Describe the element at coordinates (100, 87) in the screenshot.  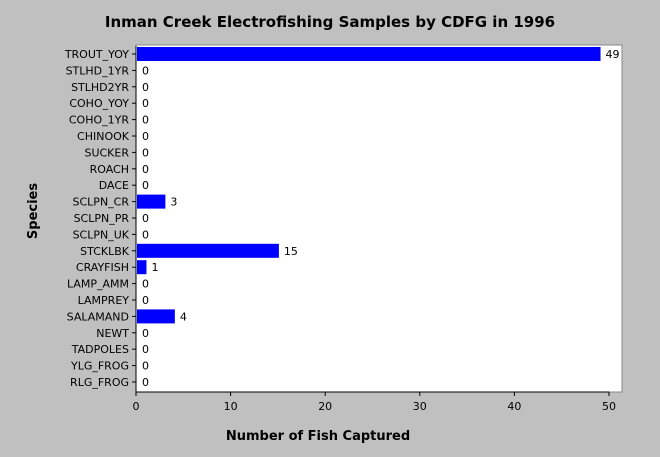
I see `y-tick-label: STLHD2YR` at that location.